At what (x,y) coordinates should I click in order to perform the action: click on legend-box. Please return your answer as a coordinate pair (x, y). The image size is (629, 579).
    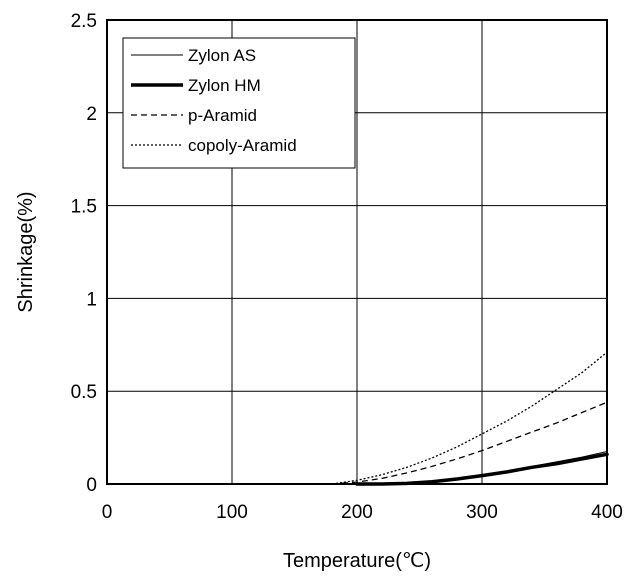
    Looking at the image, I should click on (239, 103).